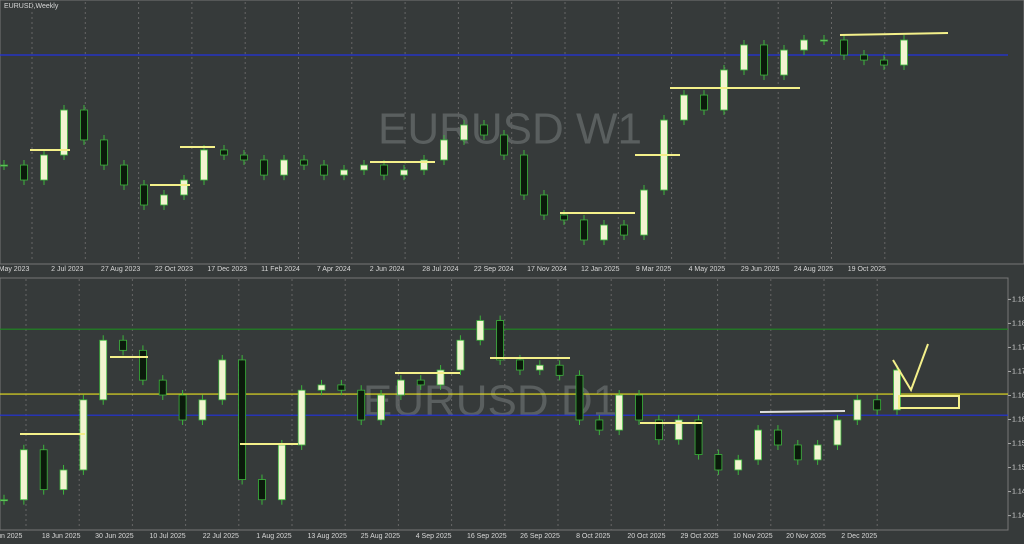 This screenshot has height=544, width=1024. Describe the element at coordinates (61, 536) in the screenshot. I see `time-label: 18 Jun 2025` at that location.